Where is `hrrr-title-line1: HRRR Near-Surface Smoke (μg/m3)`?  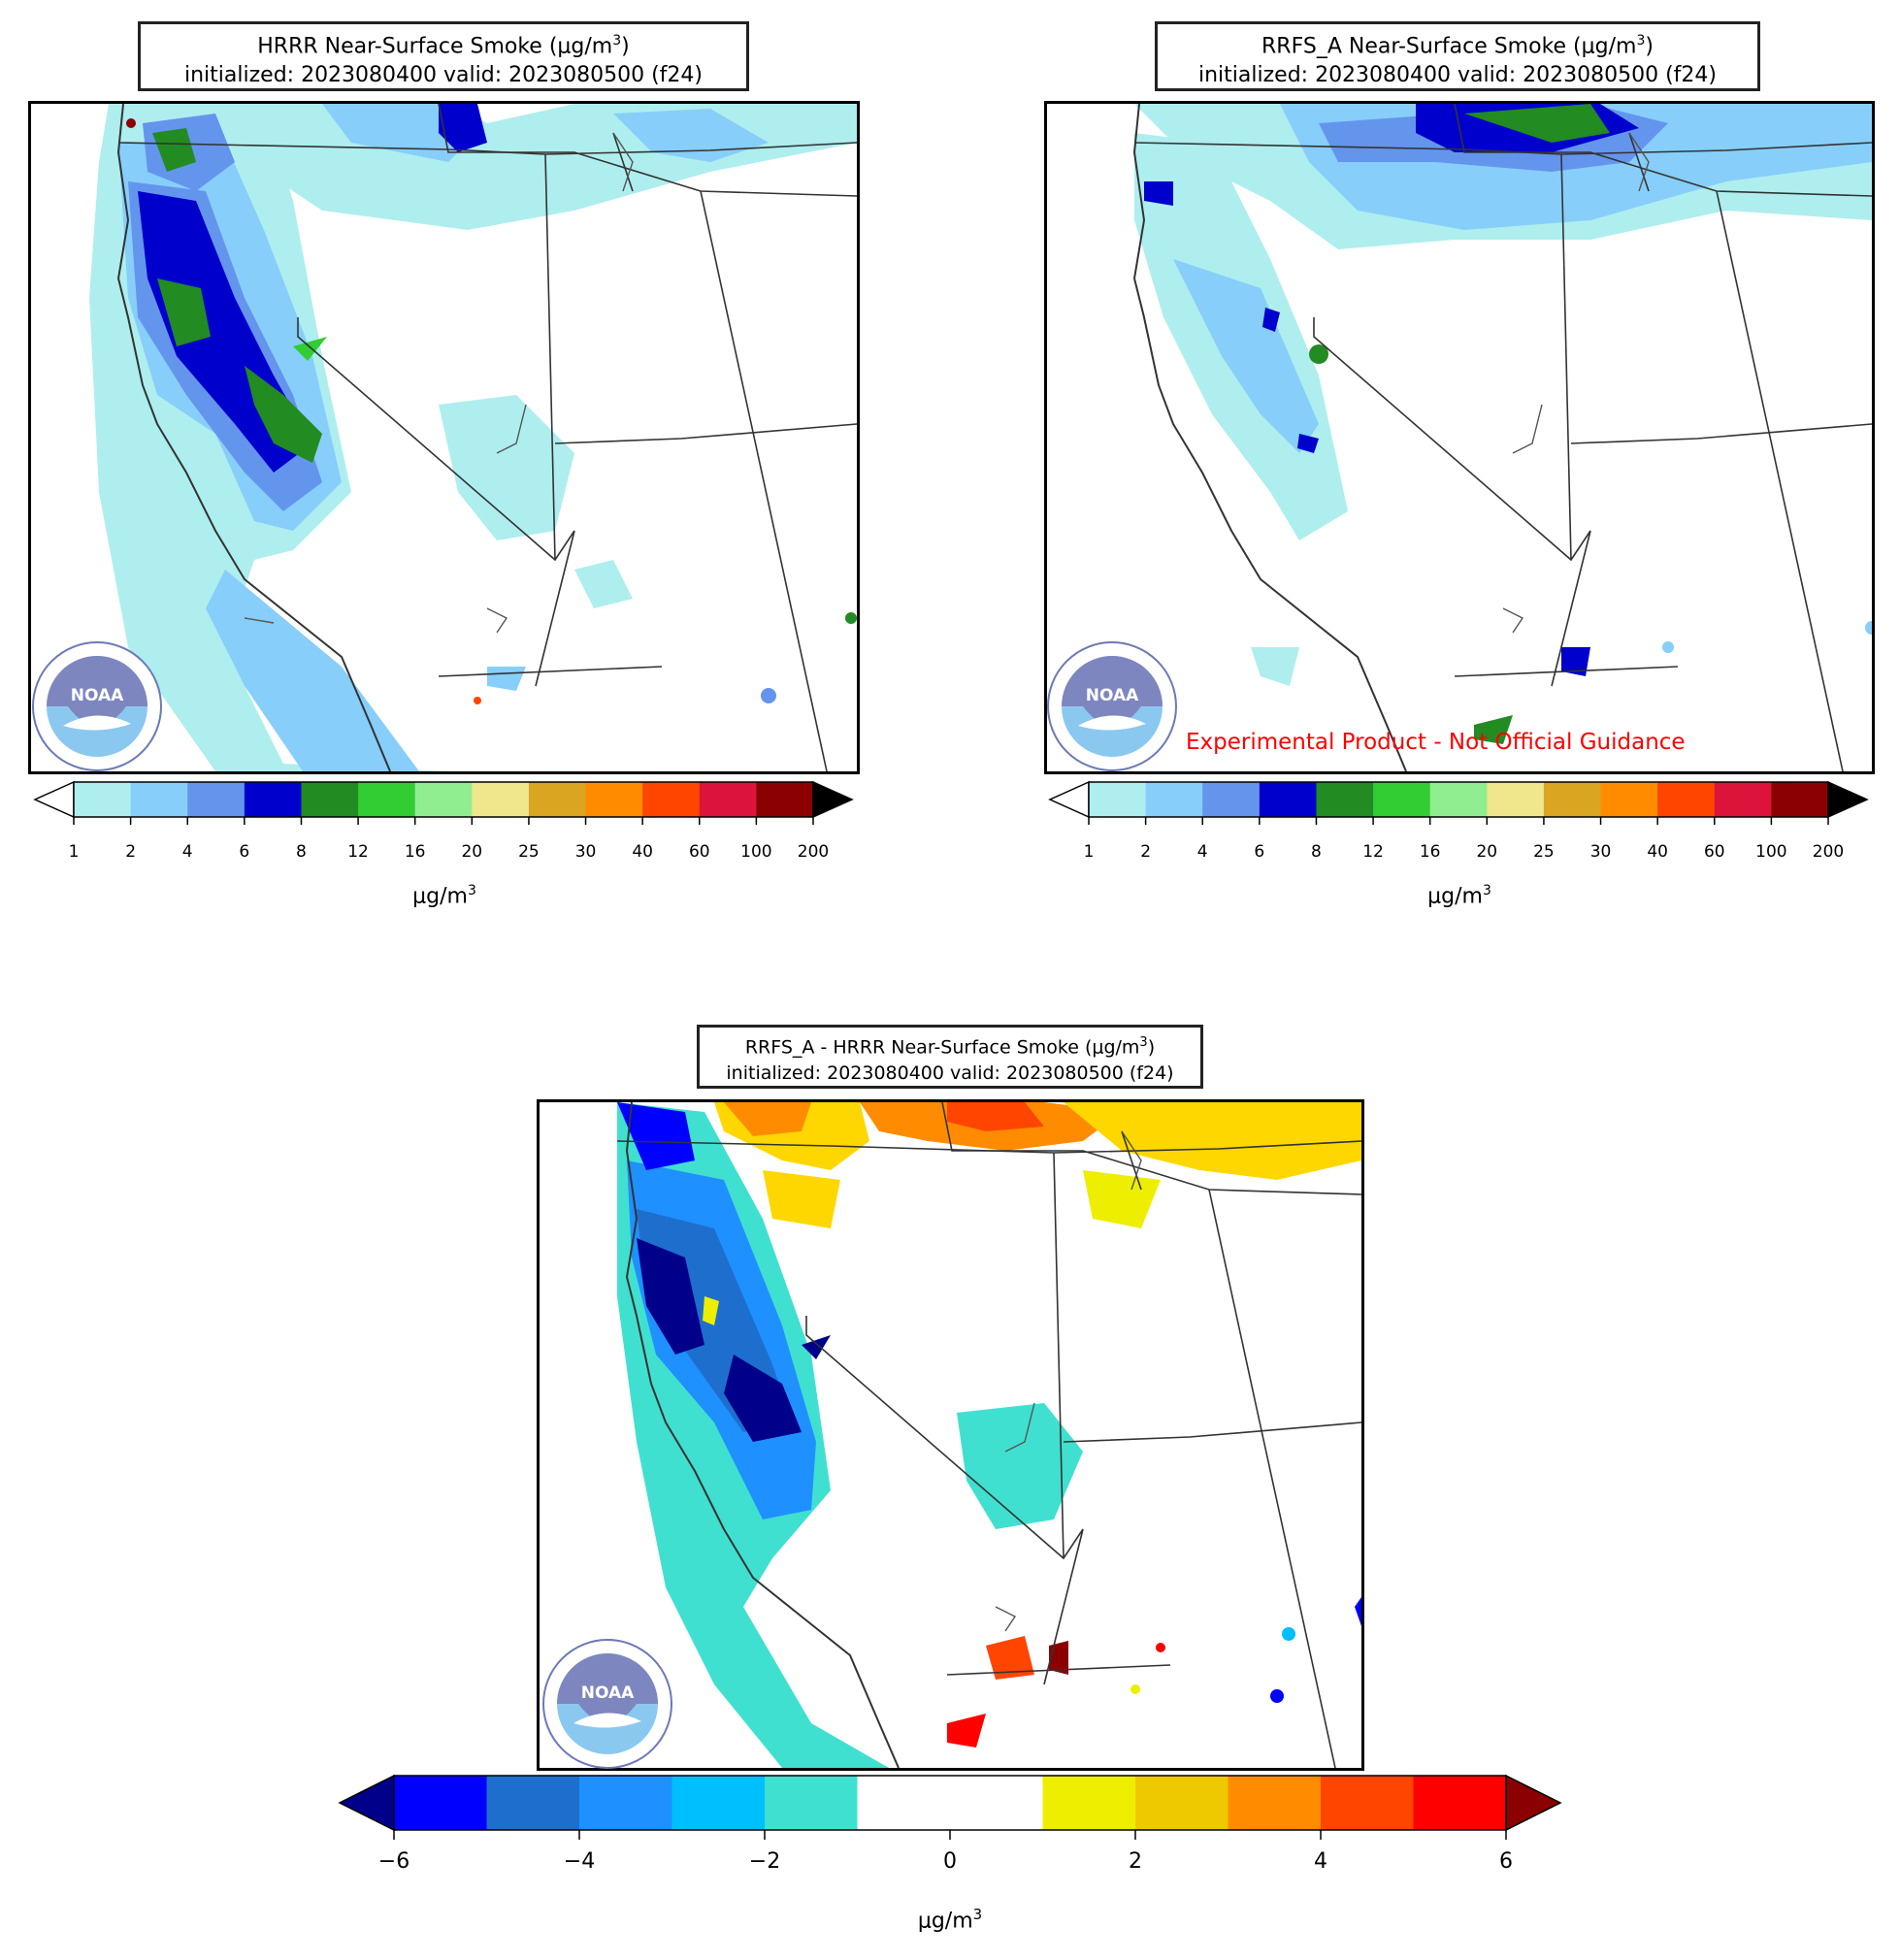 hrrr-title-line1: HRRR Near-Surface Smoke (μg/m3) is located at coordinates (443, 46).